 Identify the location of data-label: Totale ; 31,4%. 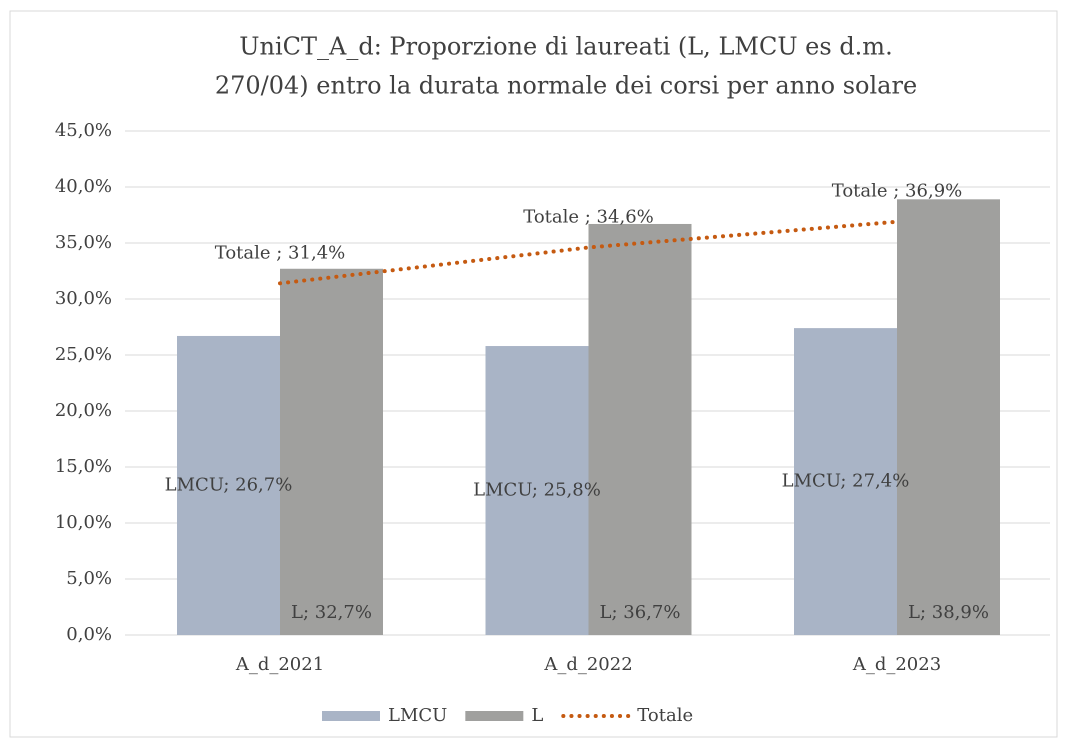
(280, 252).